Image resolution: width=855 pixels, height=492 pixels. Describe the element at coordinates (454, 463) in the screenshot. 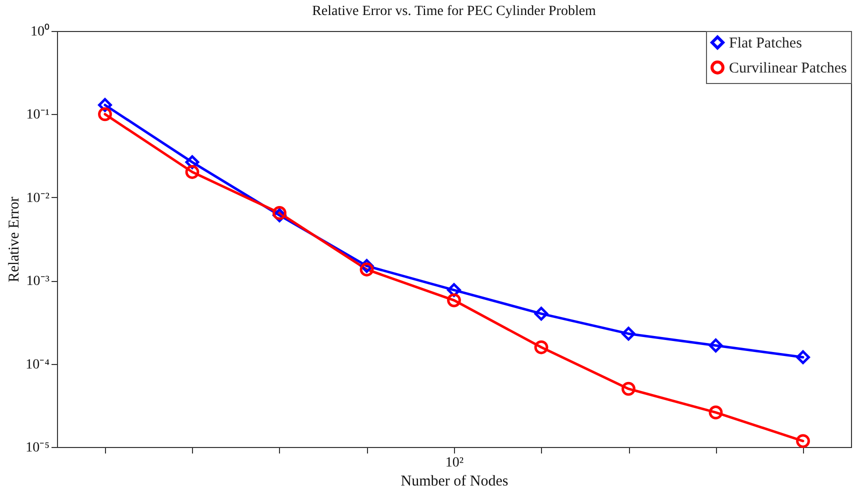

I see `x-tick-label: 10²` at that location.